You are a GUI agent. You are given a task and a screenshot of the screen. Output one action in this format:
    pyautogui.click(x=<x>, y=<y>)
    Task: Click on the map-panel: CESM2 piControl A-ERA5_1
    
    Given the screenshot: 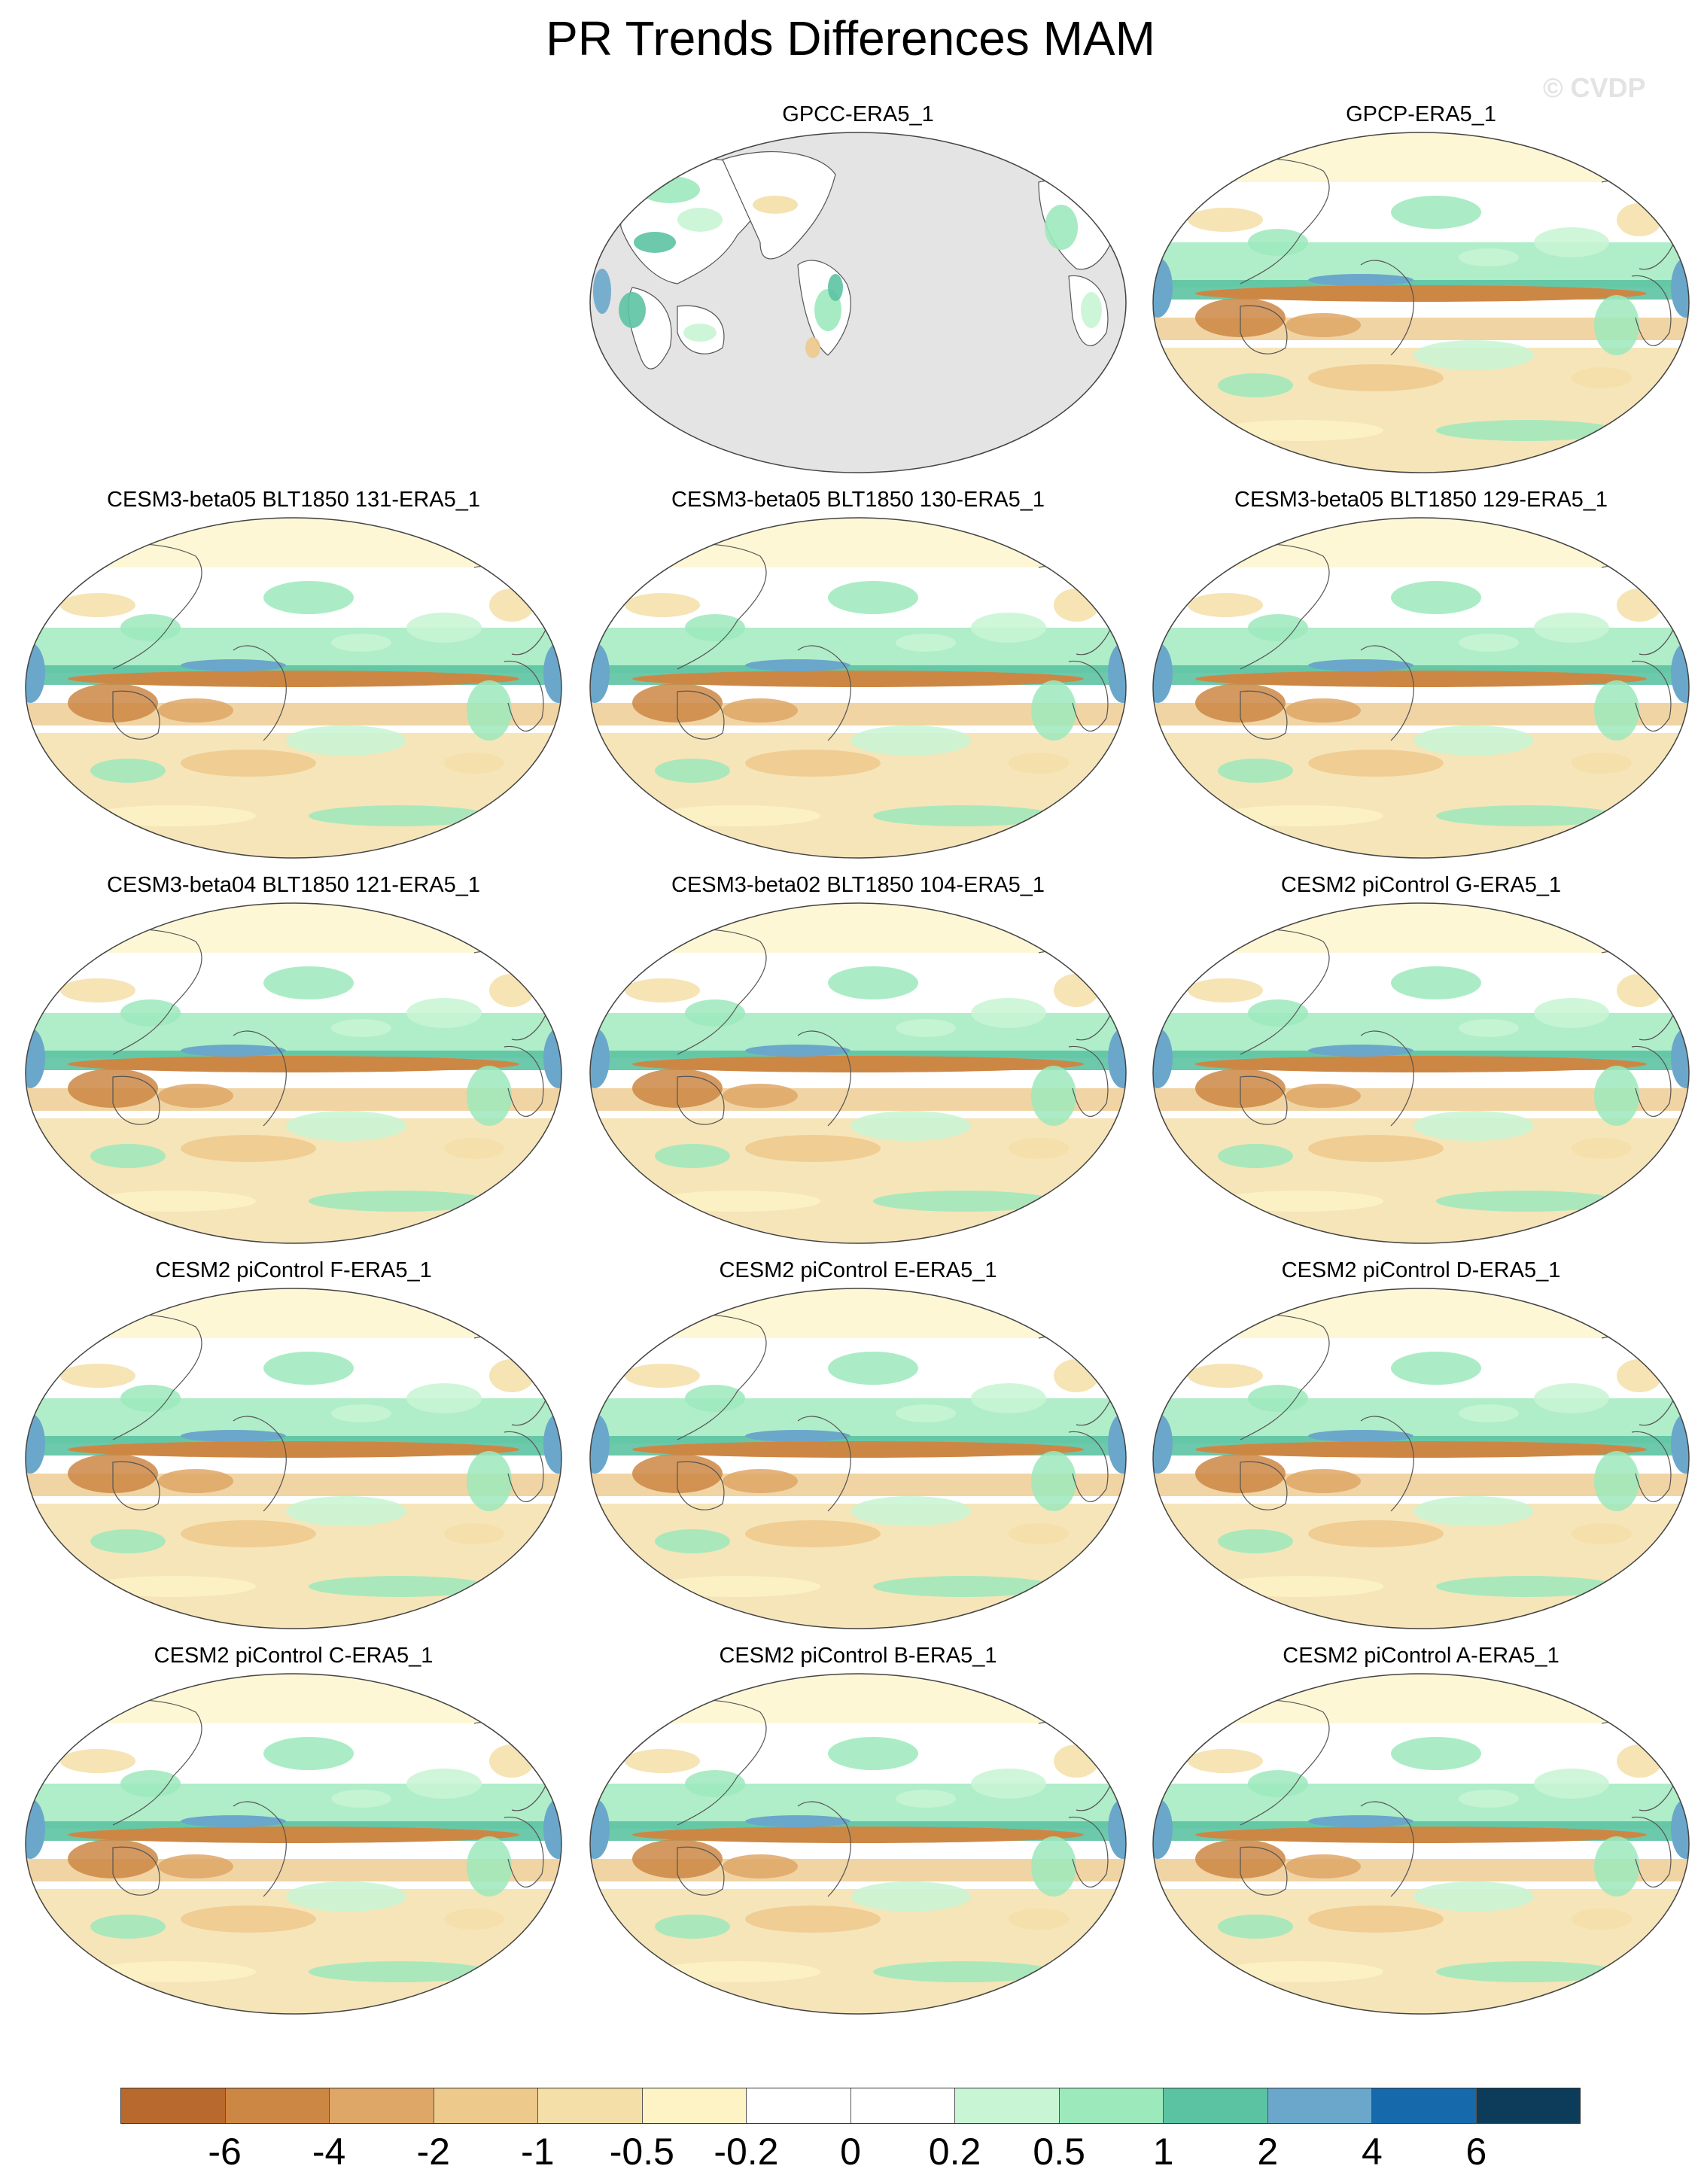 What is the action you would take?
    pyautogui.click(x=1421, y=1835)
    